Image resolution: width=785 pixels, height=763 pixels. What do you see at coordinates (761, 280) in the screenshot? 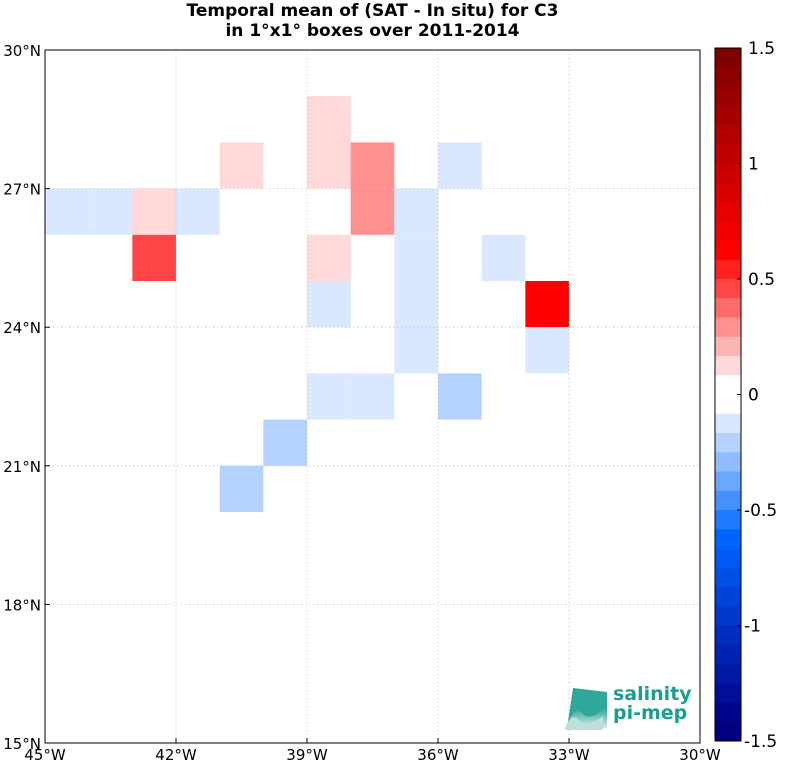
I see `colorbar-tick-label-2: 0.5` at bounding box center [761, 280].